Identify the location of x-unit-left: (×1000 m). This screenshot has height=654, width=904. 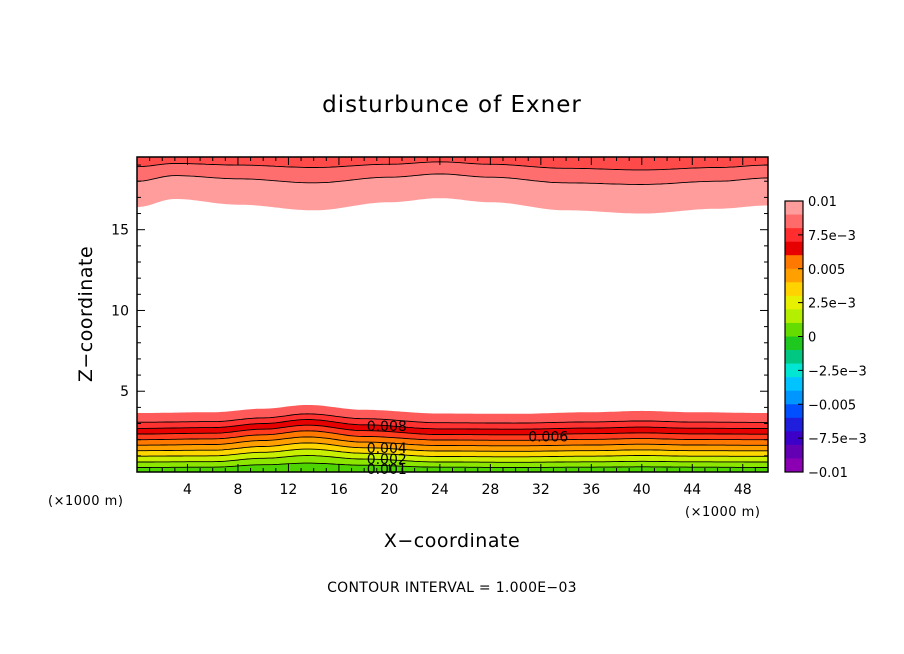
(85, 501).